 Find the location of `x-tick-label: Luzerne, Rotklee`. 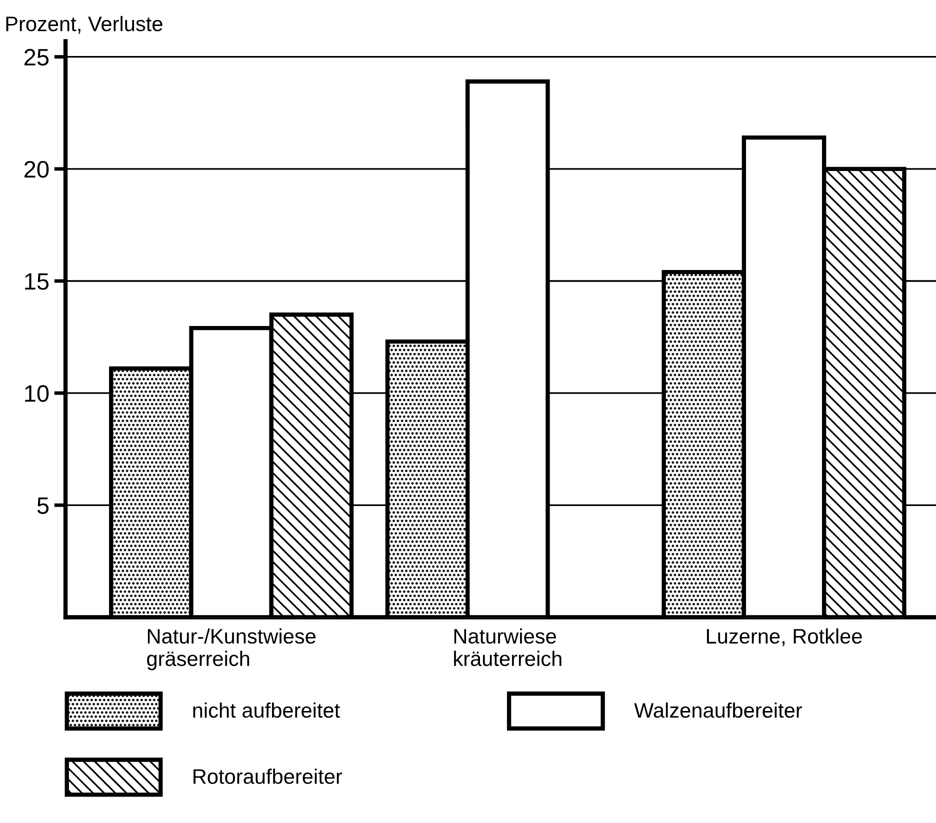

x-tick-label: Luzerne, Rotklee is located at coordinates (784, 637).